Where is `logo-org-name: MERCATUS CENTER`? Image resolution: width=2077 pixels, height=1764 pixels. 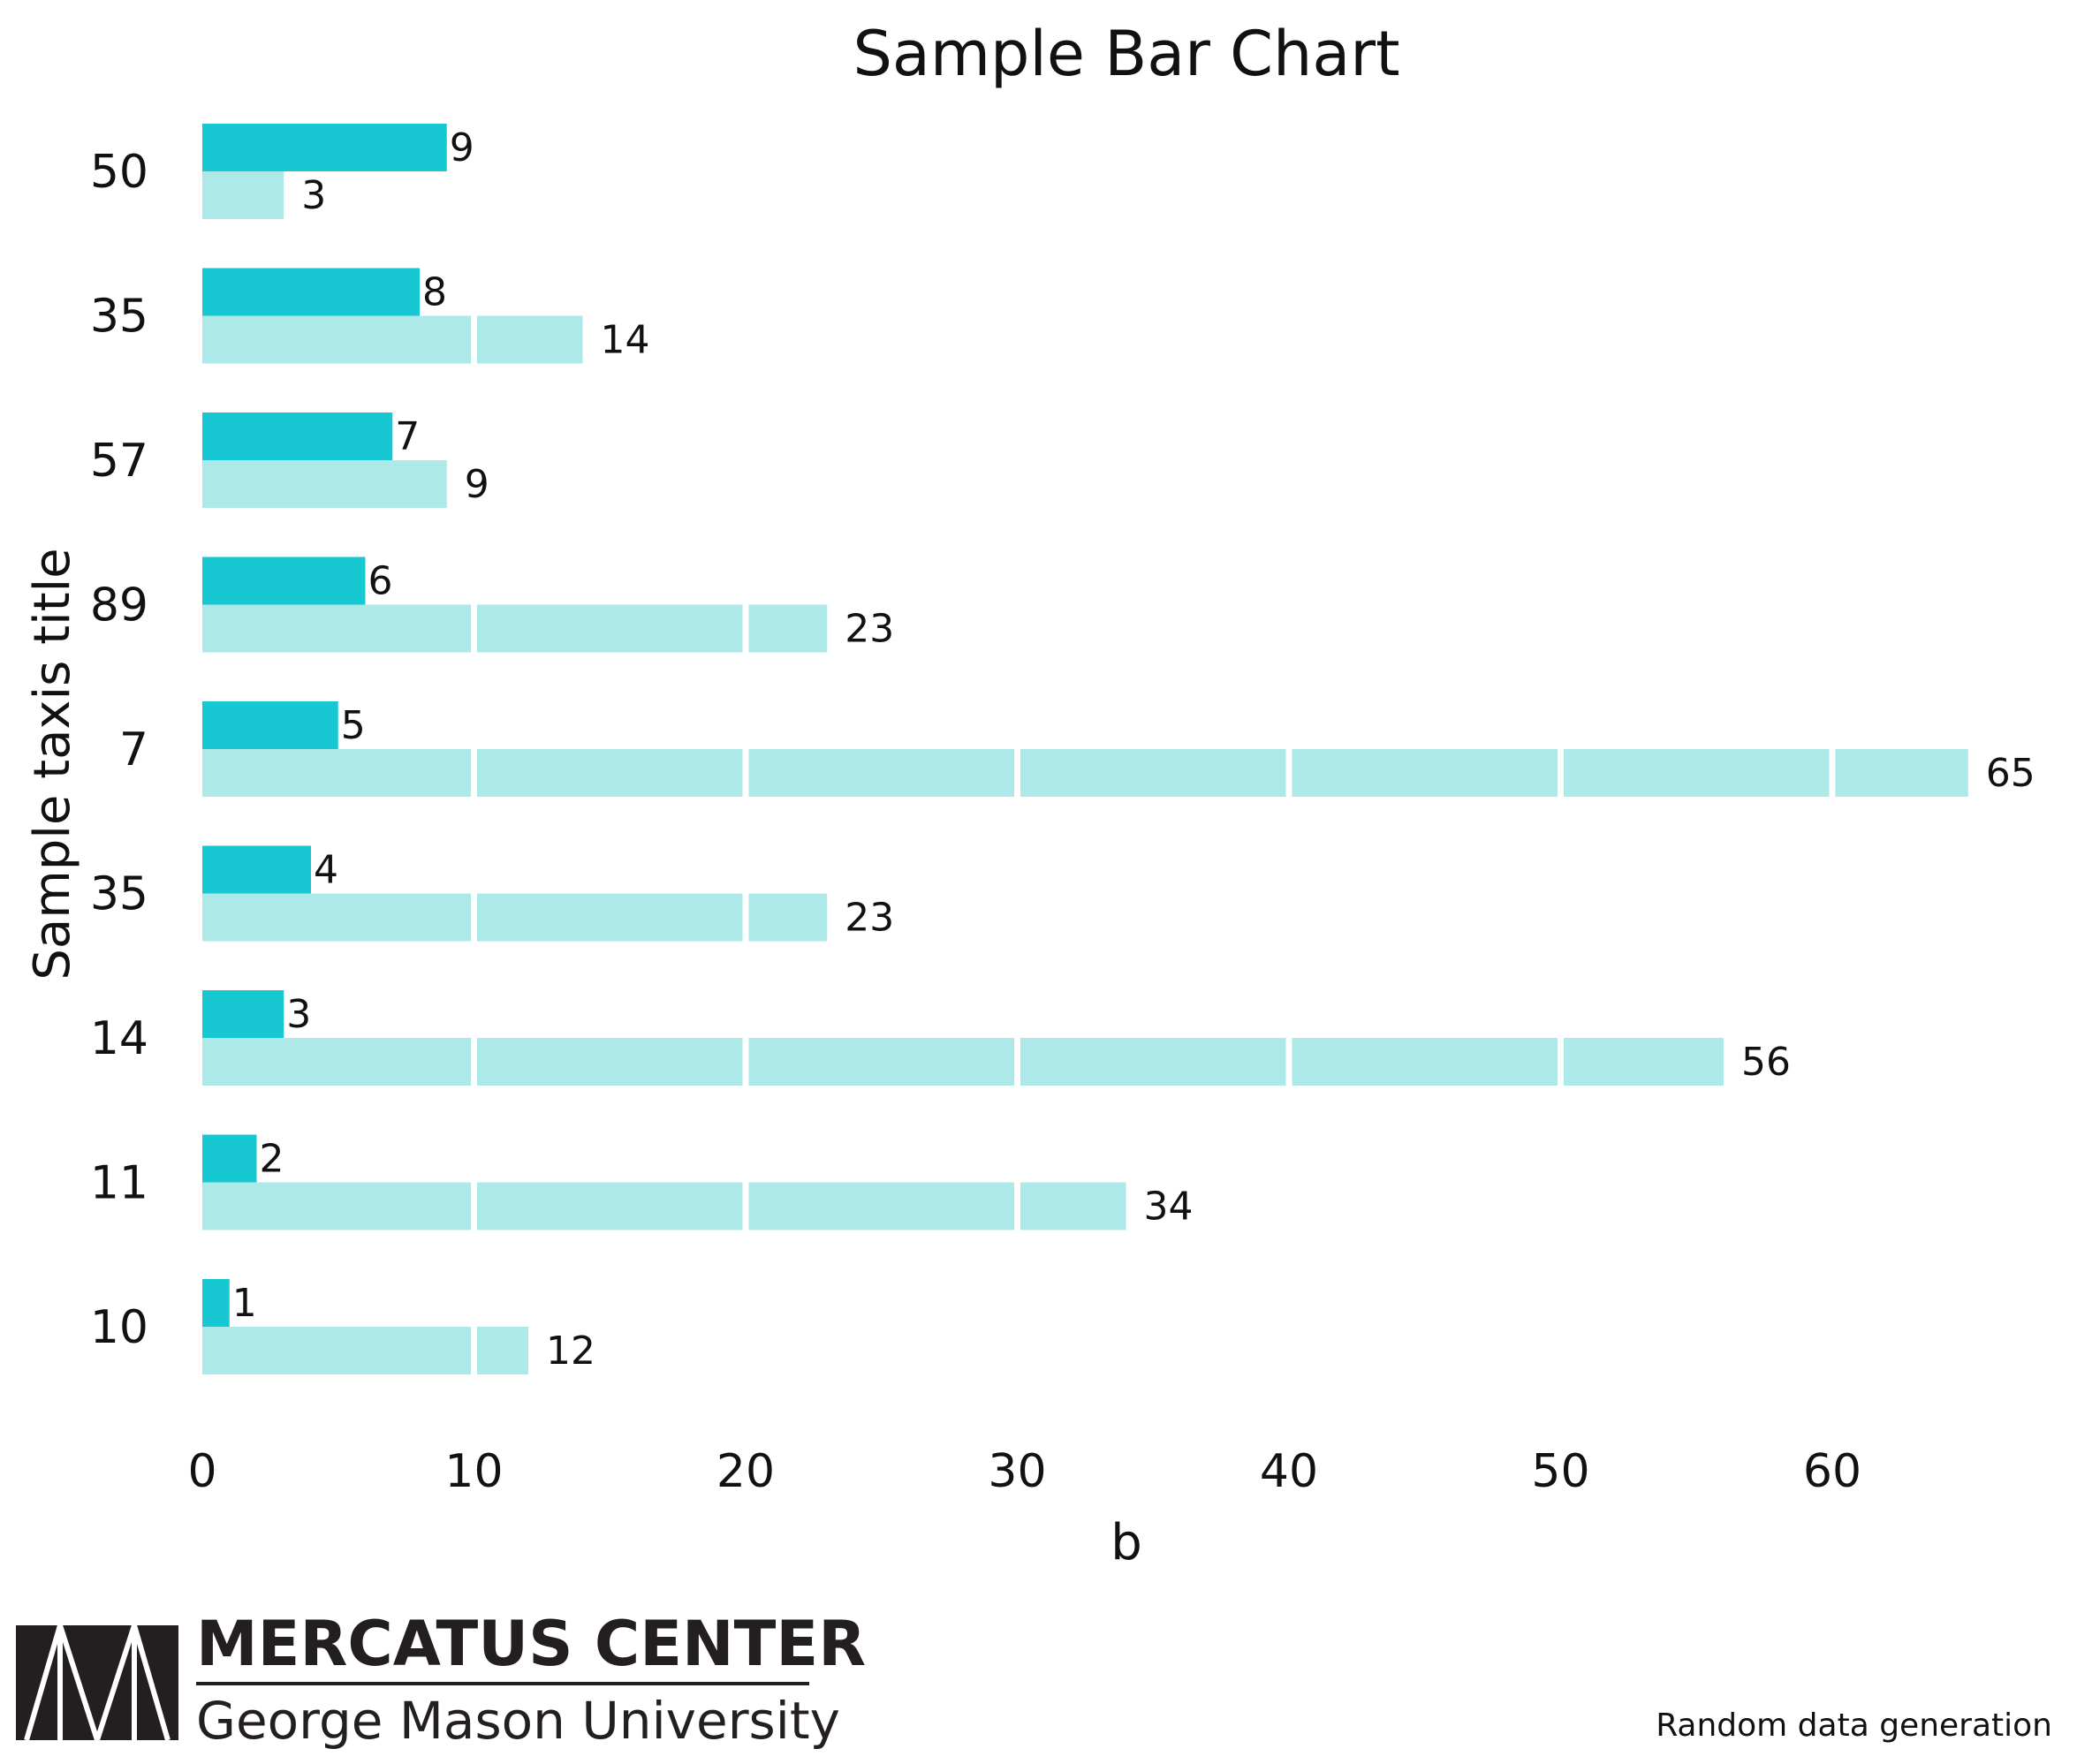
logo-org-name: MERCATUS CENTER is located at coordinates (531, 1644).